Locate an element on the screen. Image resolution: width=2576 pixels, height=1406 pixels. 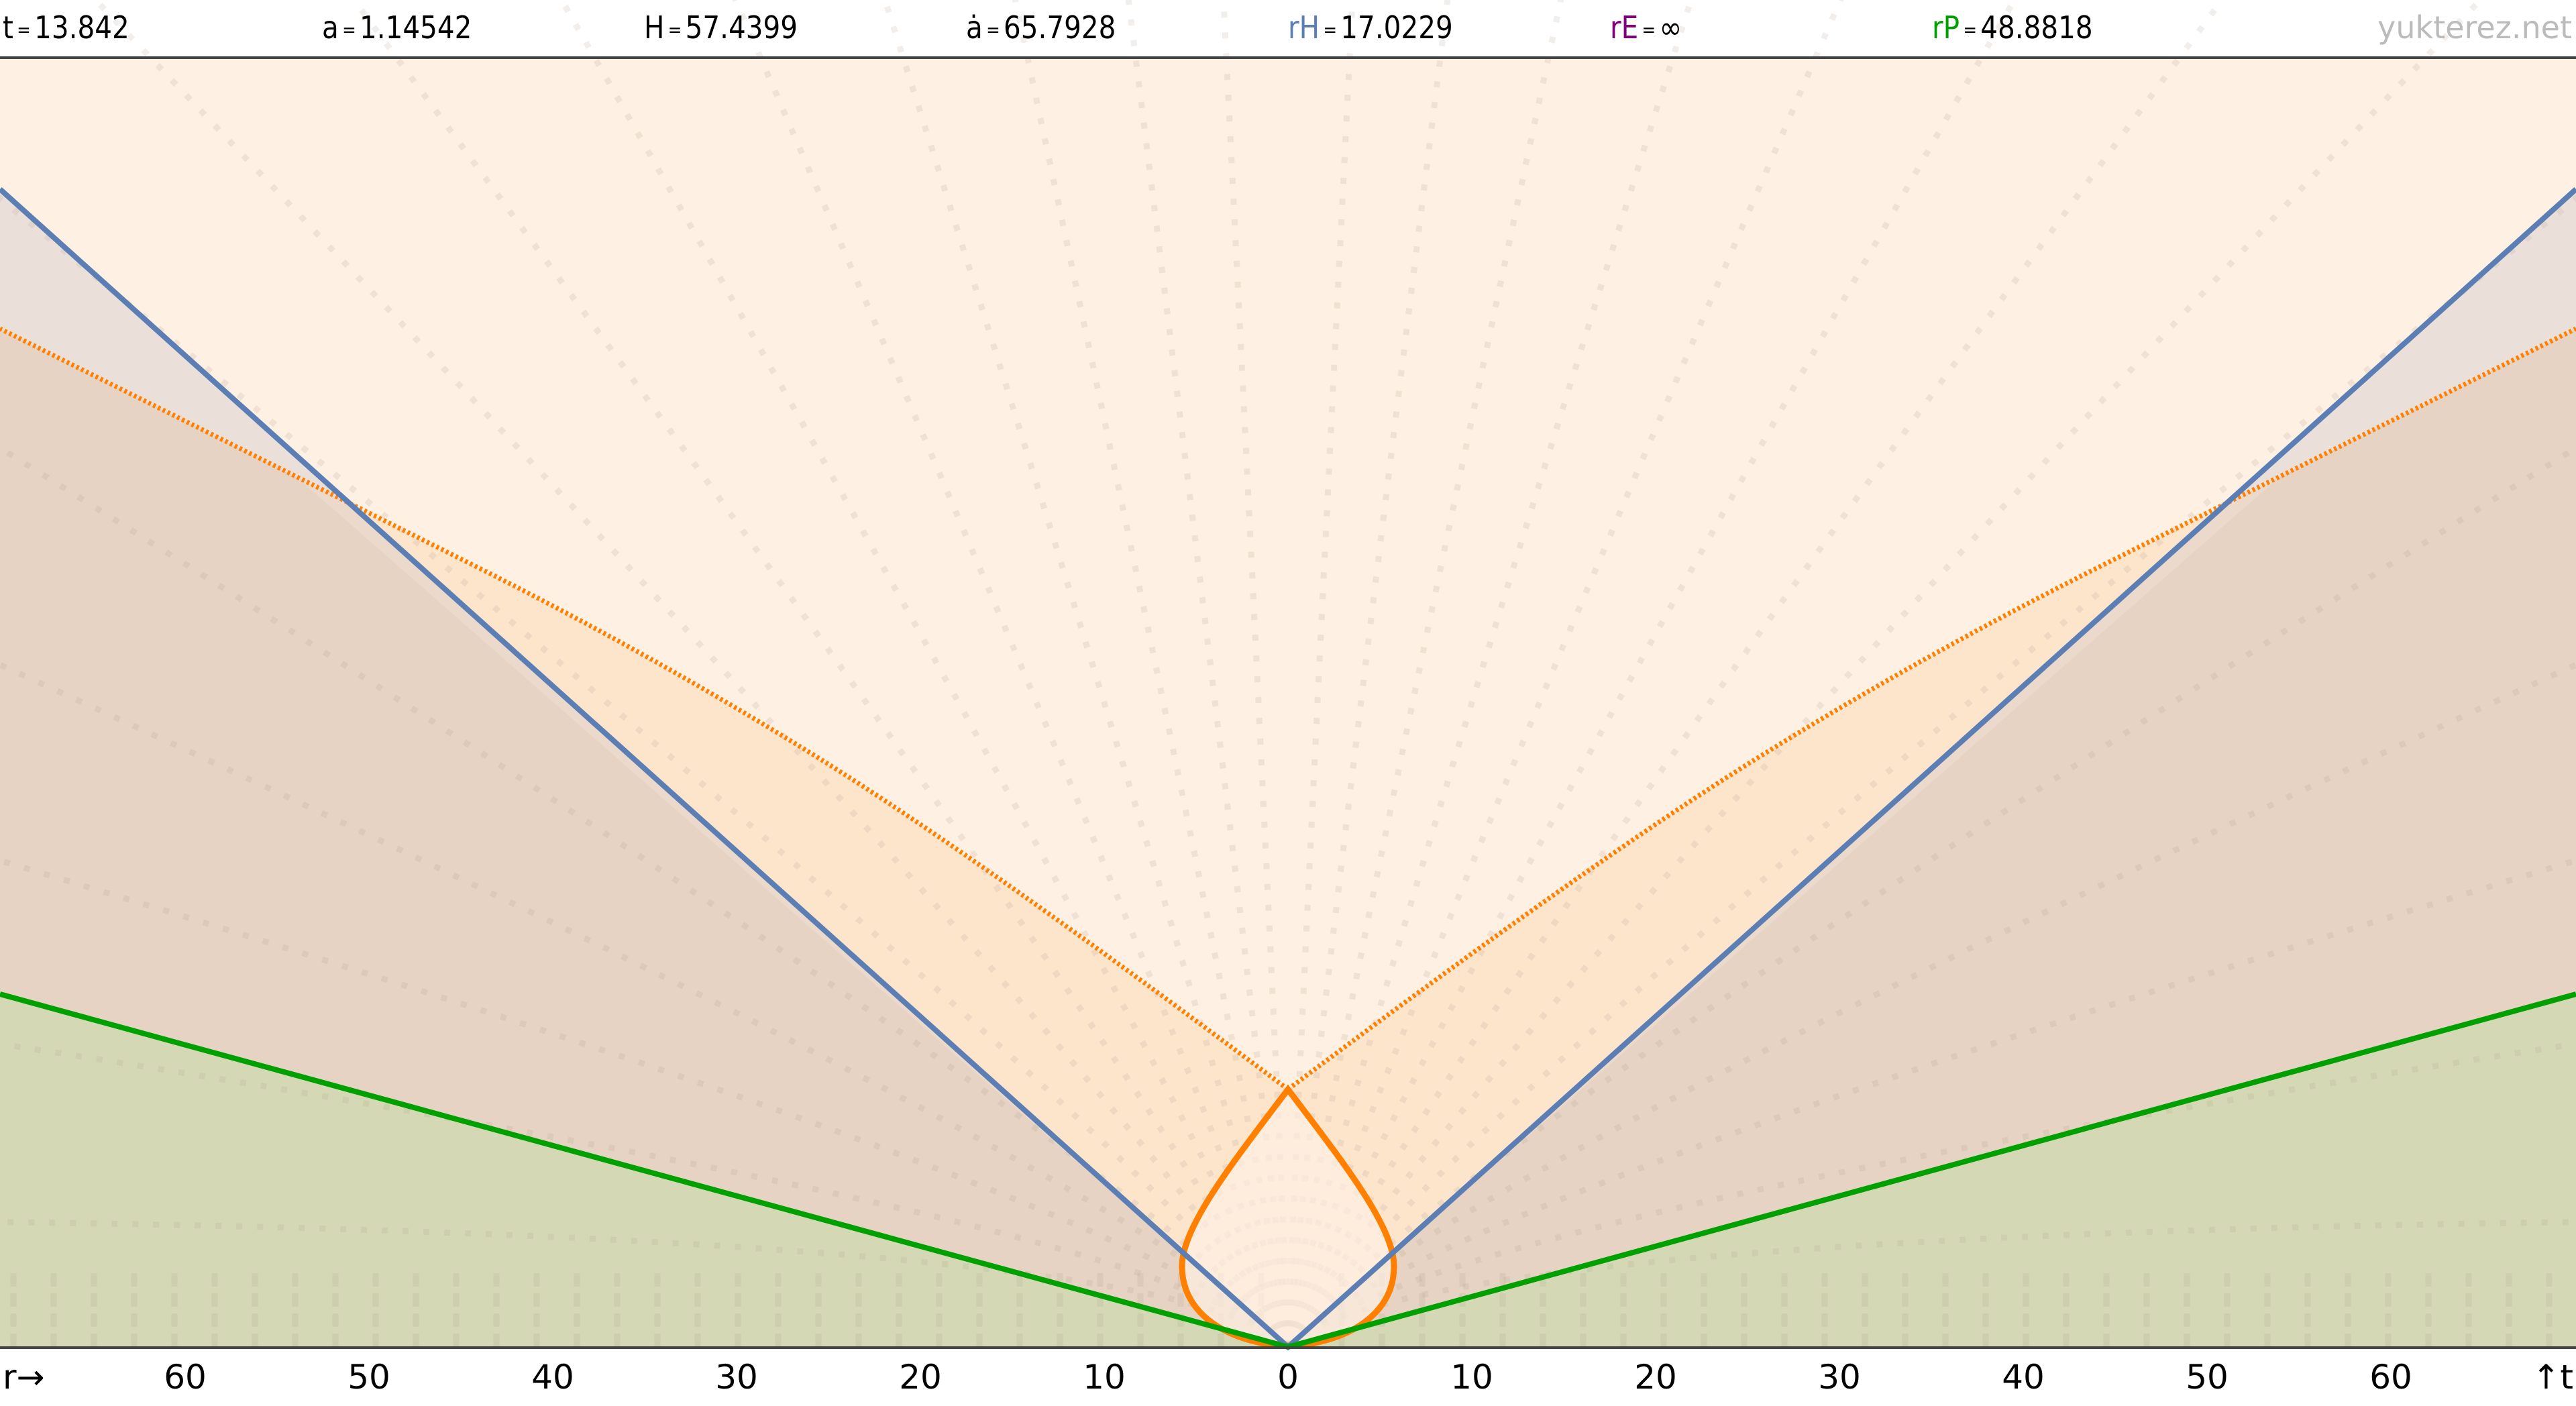
readout-3: ȧ = 65.7928 is located at coordinates (1041, 27).